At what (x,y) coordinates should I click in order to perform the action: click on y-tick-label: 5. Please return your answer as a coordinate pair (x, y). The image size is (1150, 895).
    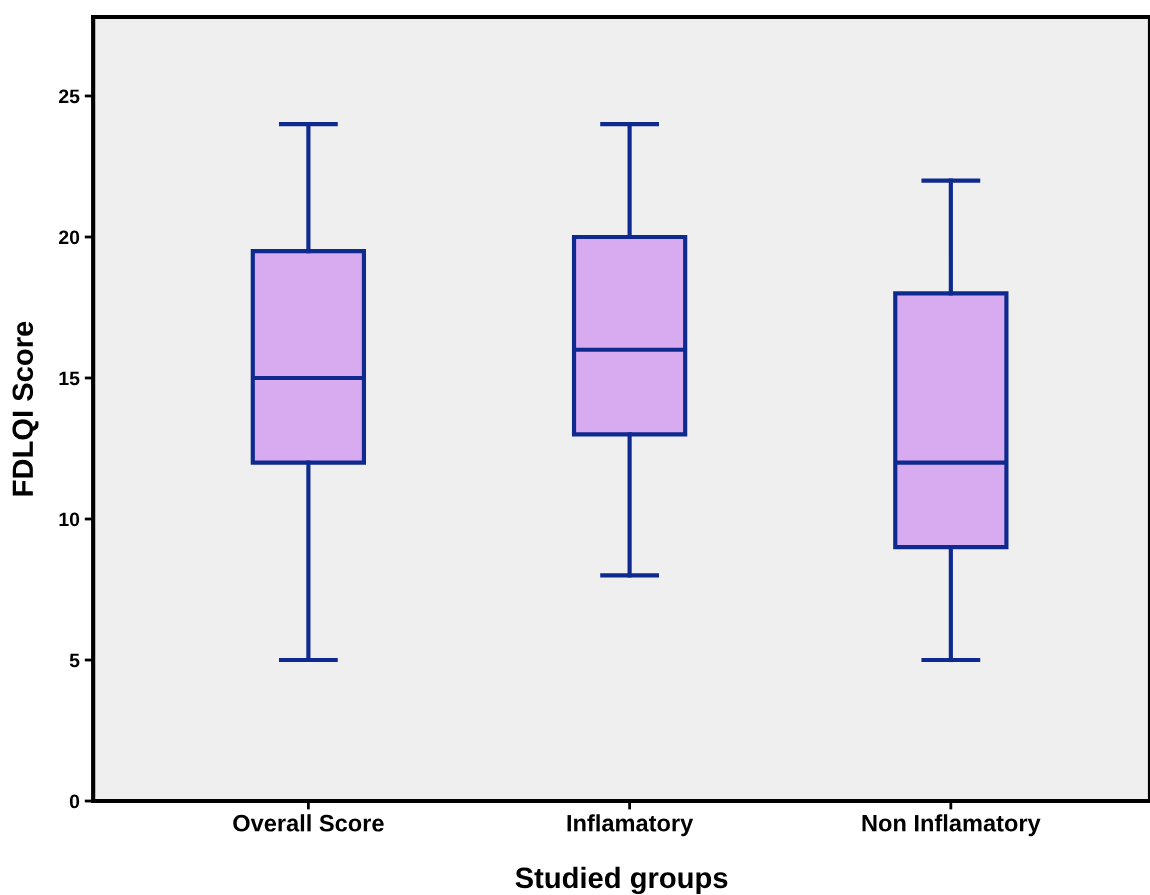
    Looking at the image, I should click on (74, 660).